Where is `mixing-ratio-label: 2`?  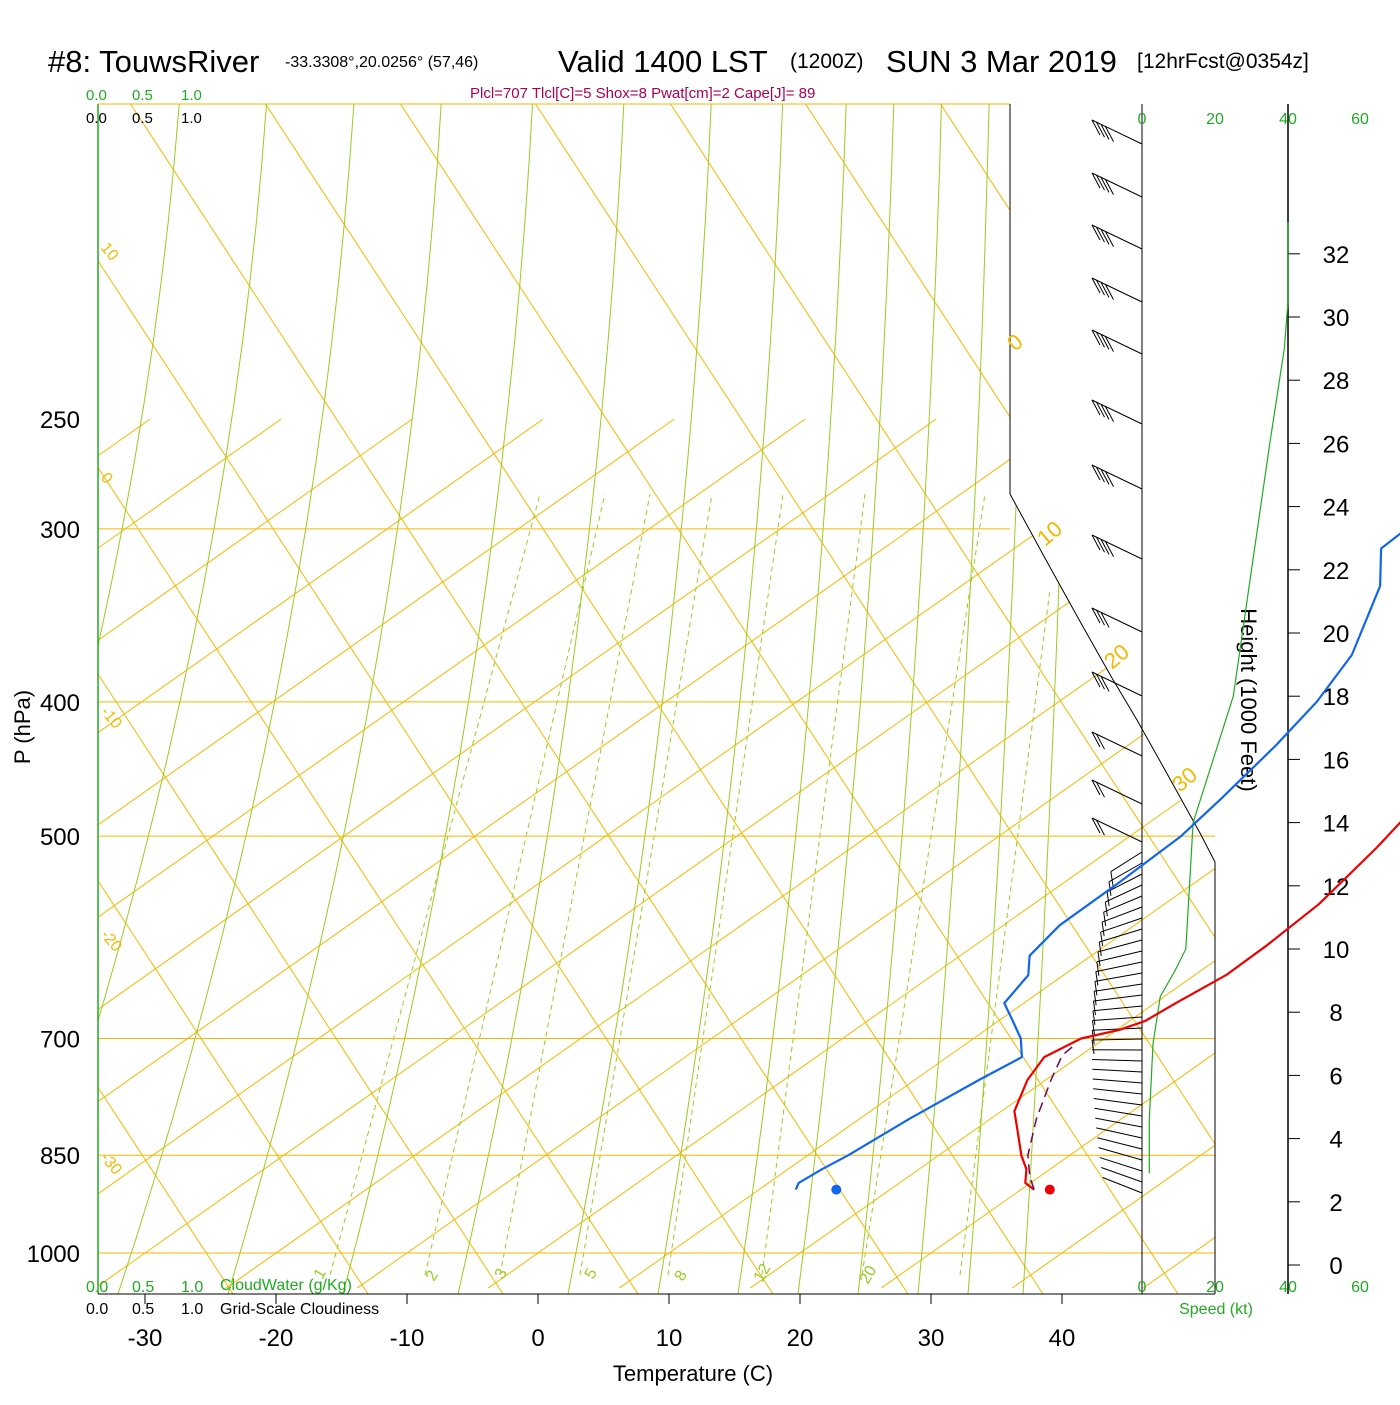 mixing-ratio-label: 2 is located at coordinates (432, 1276).